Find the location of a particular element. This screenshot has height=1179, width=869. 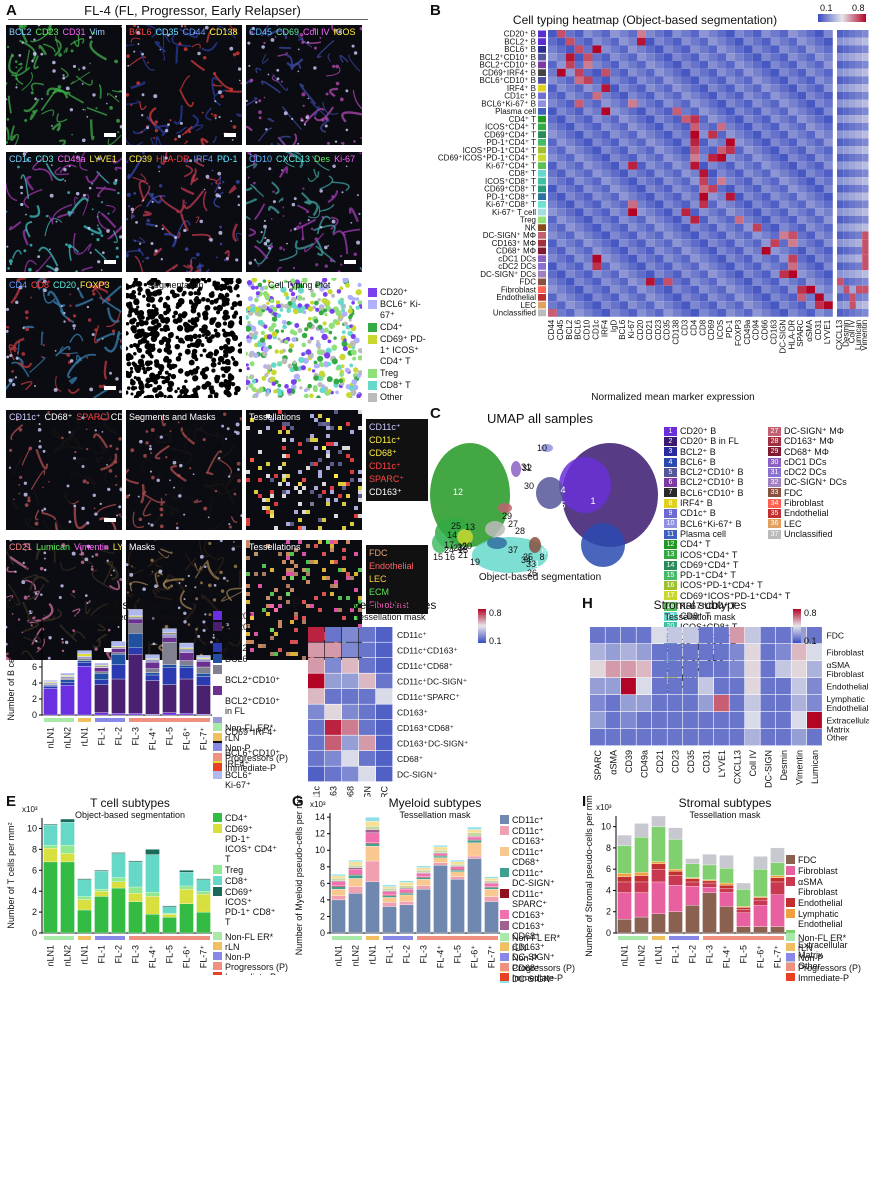

legend-text: CD11c⁺ is located at coordinates (528, 820).